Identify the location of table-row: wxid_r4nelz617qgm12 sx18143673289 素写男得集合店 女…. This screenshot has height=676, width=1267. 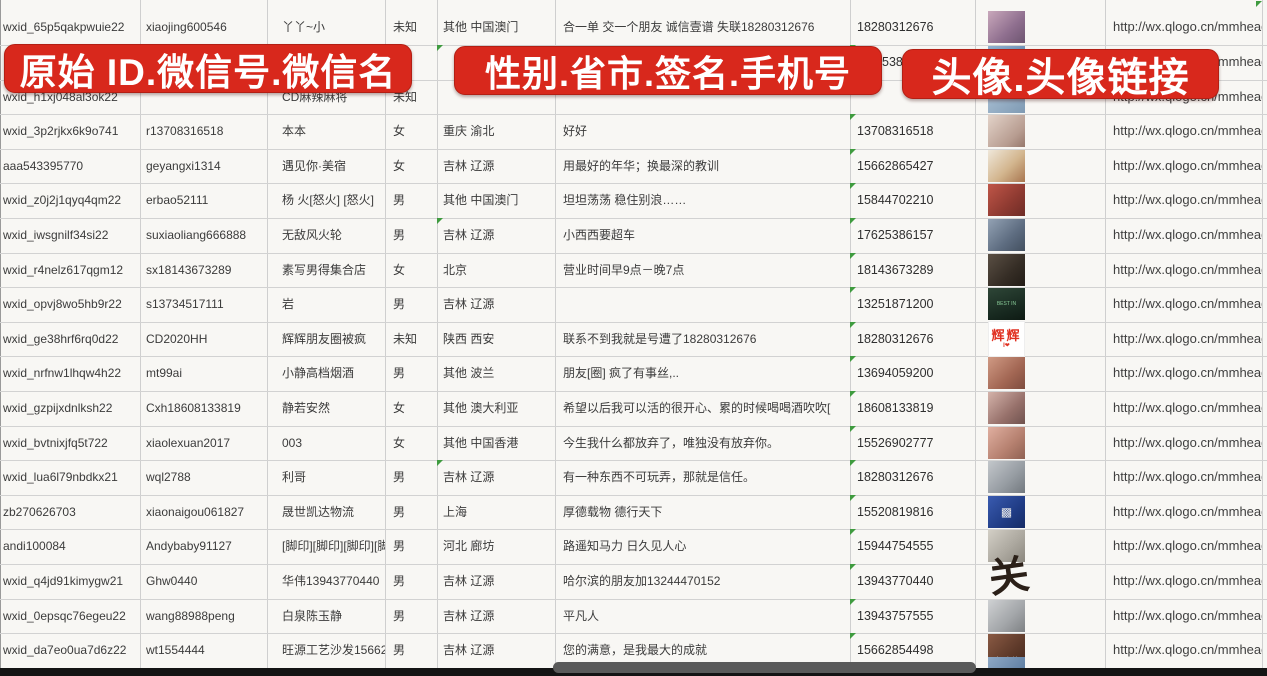
(633, 270).